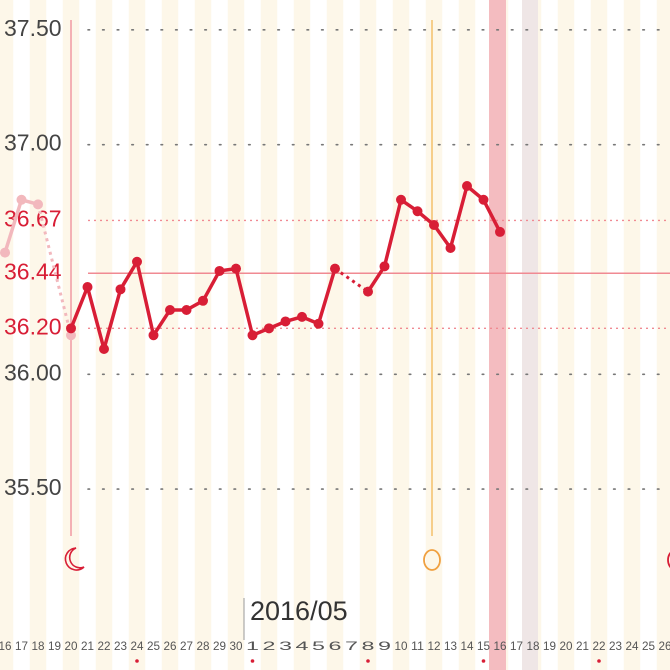 The width and height of the screenshot is (670, 670). What do you see at coordinates (566, 646) in the screenshot?
I see `x-tick-label: 20` at bounding box center [566, 646].